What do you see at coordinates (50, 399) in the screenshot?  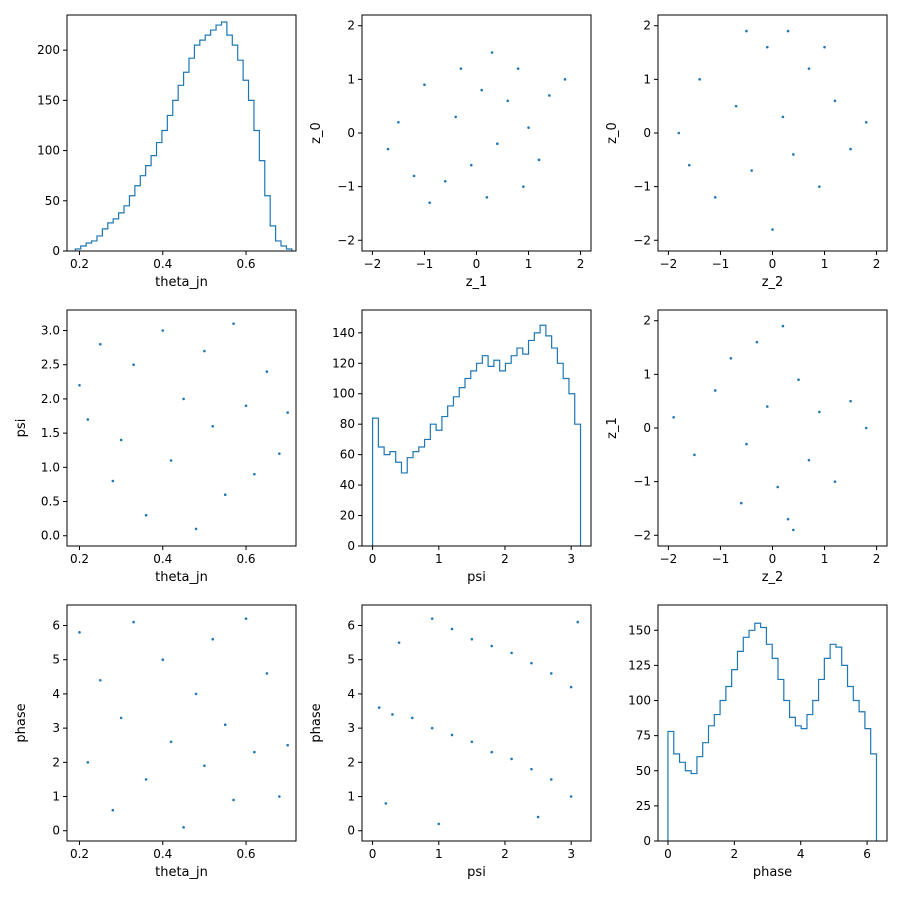 I see `y-tick-label: 2.0` at bounding box center [50, 399].